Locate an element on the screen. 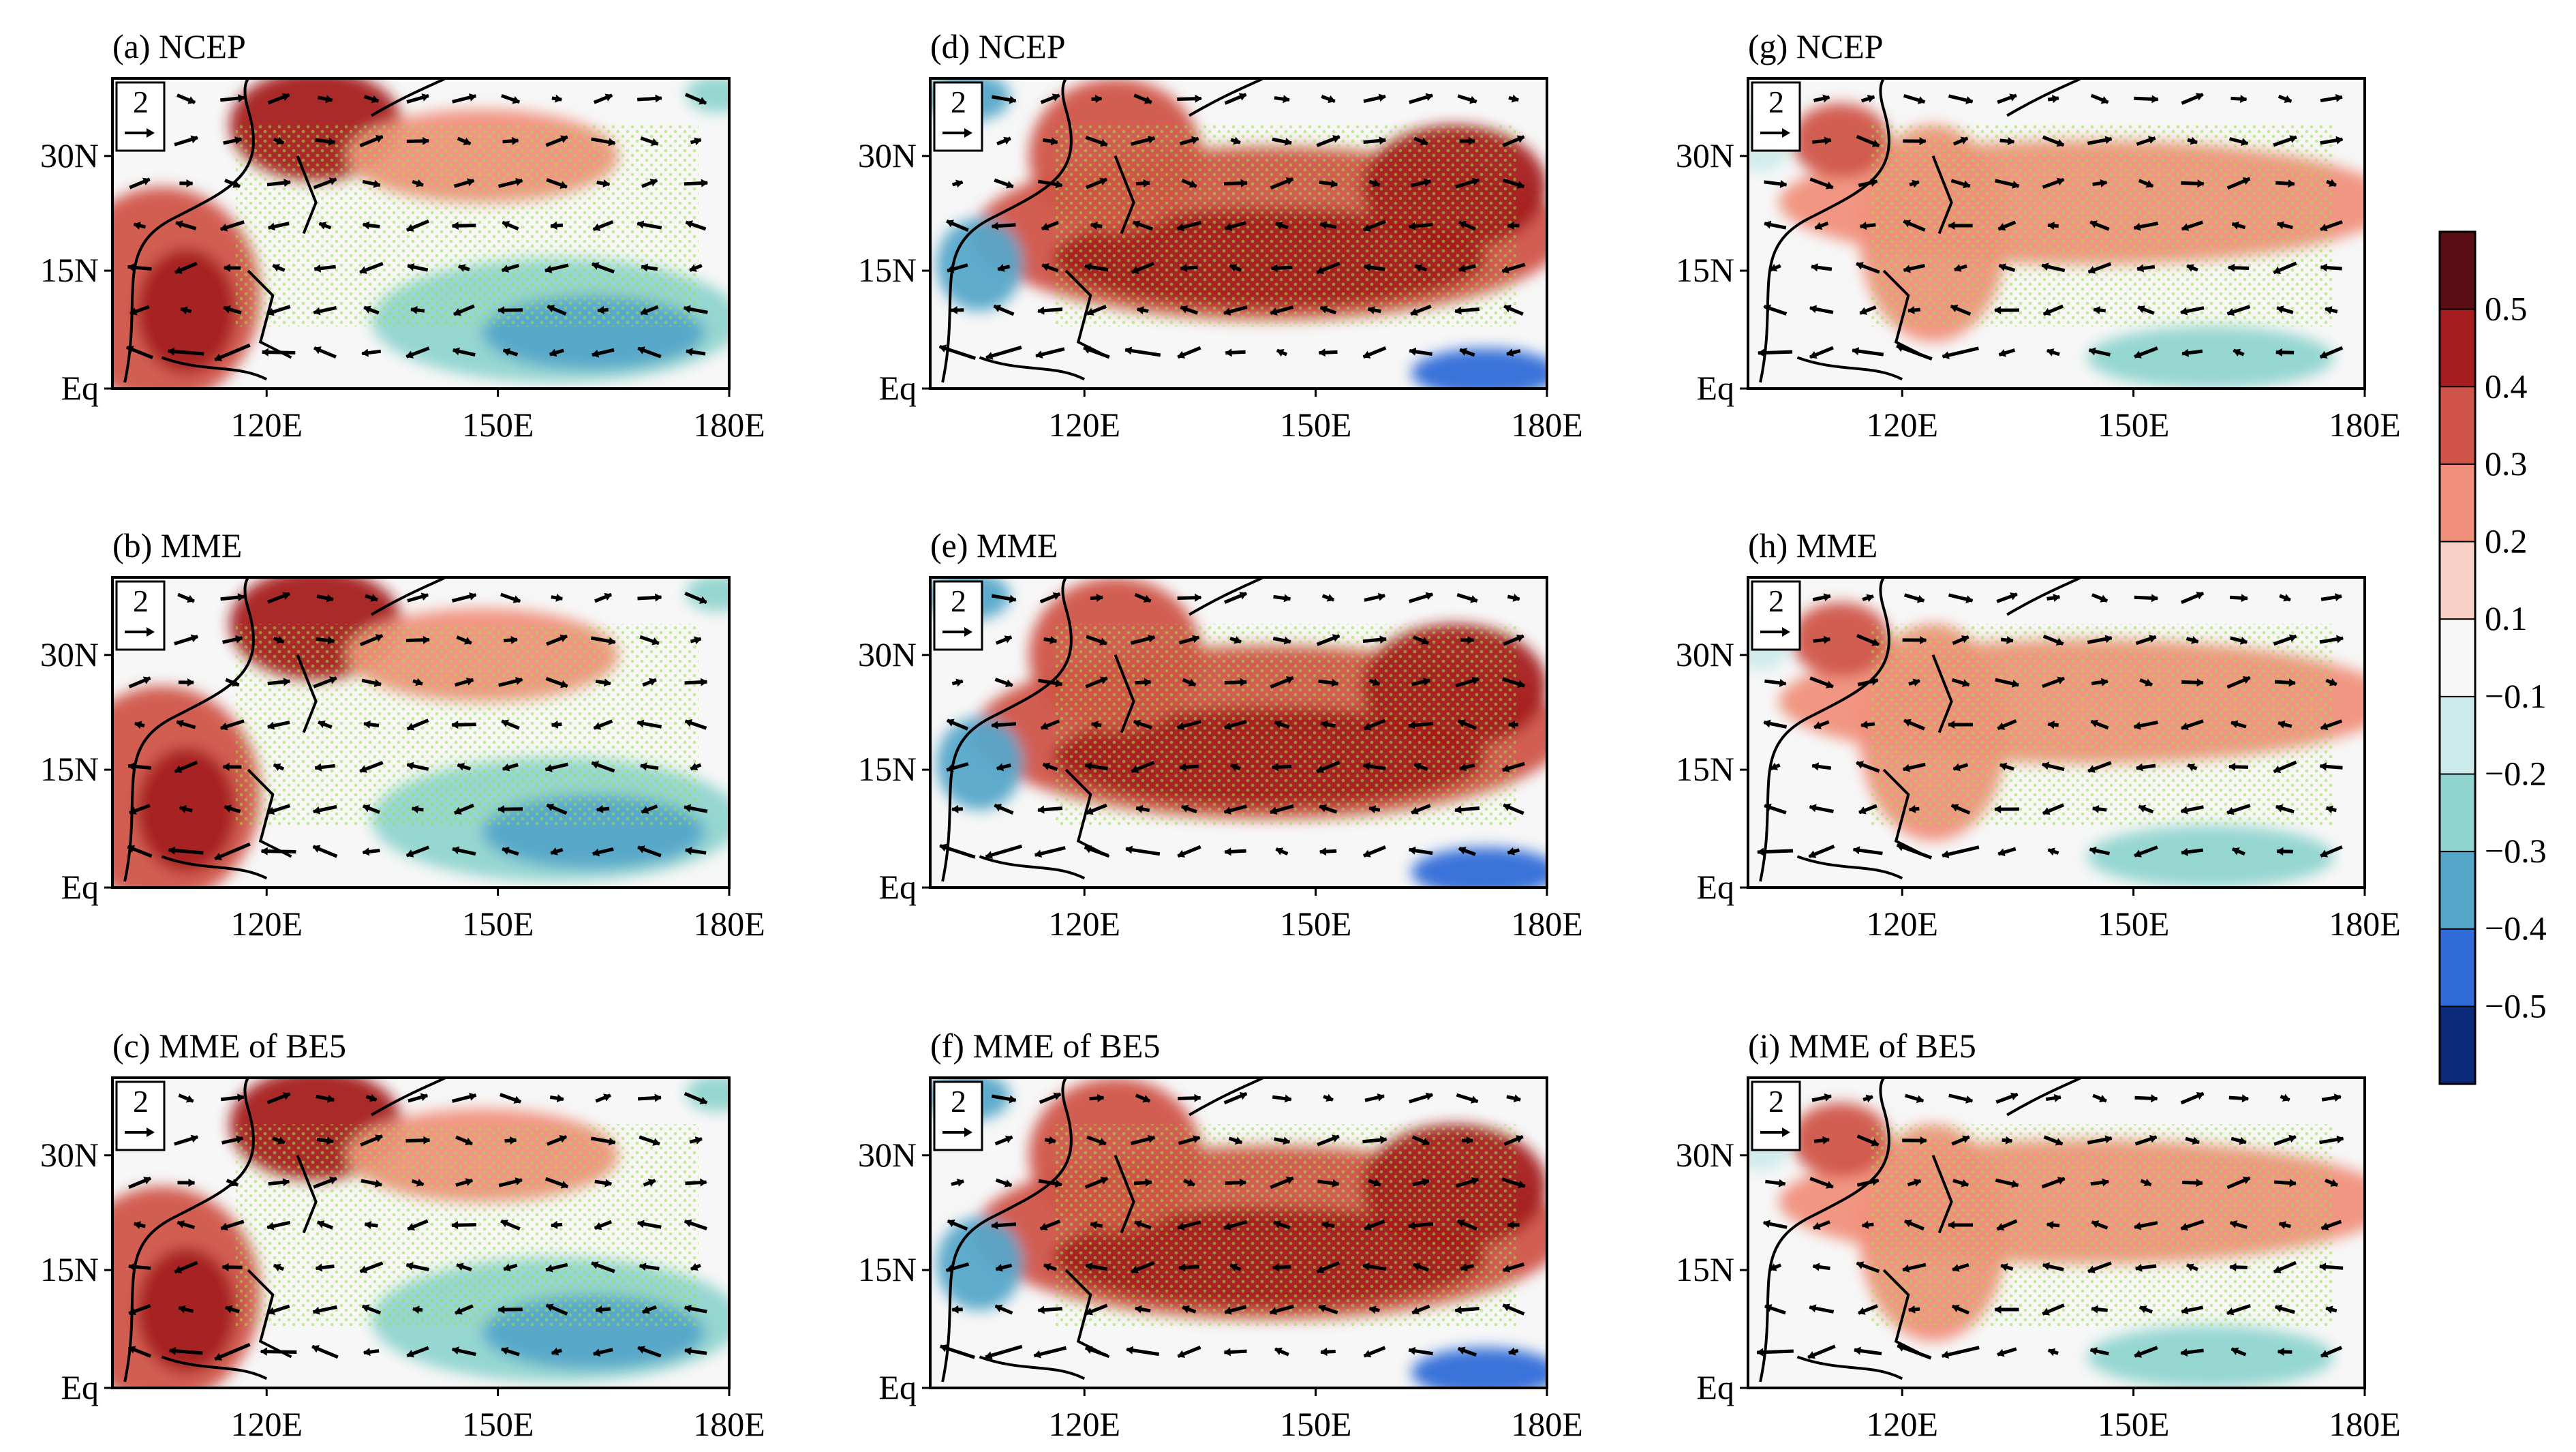  panel-title: (g) NCEP is located at coordinates (1816, 46).